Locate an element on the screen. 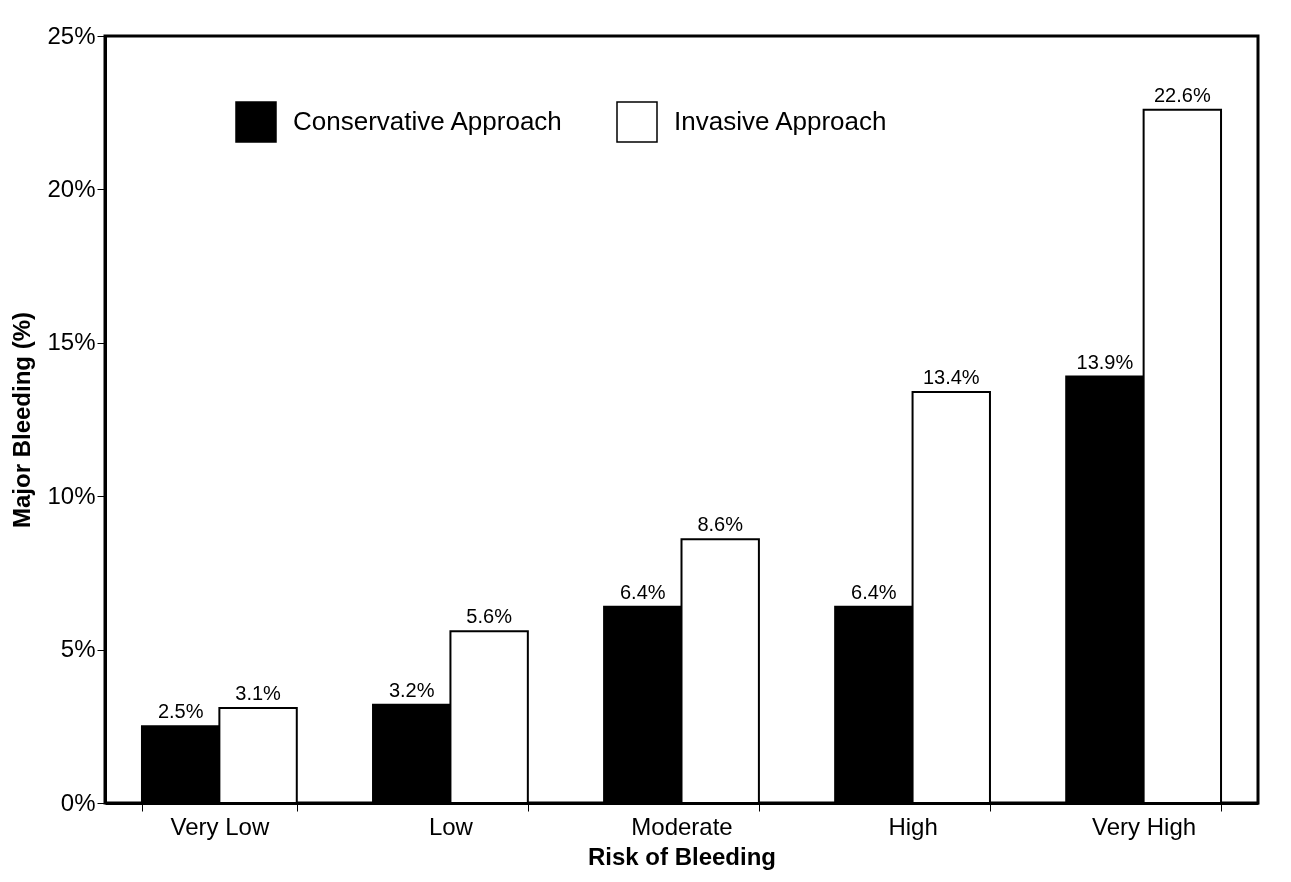  data-label: 8.6% is located at coordinates (720, 524).